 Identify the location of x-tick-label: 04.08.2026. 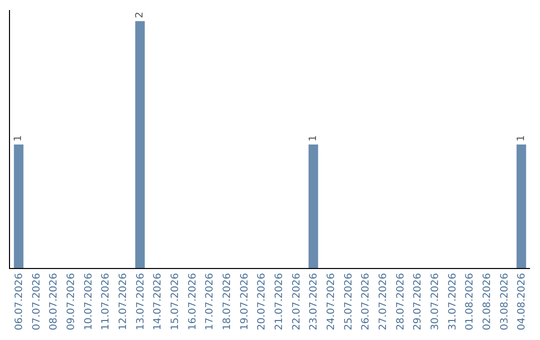
(522, 301).